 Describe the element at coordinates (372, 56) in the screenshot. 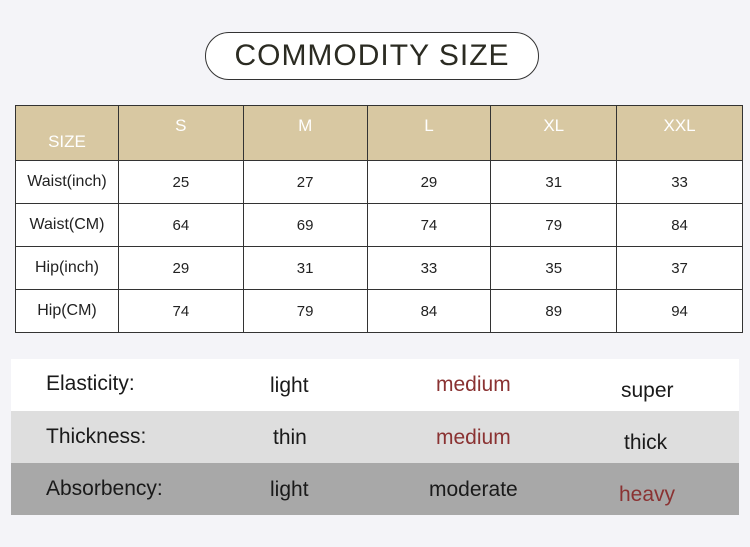

I see `page-title: COMMODITY SIZE` at that location.